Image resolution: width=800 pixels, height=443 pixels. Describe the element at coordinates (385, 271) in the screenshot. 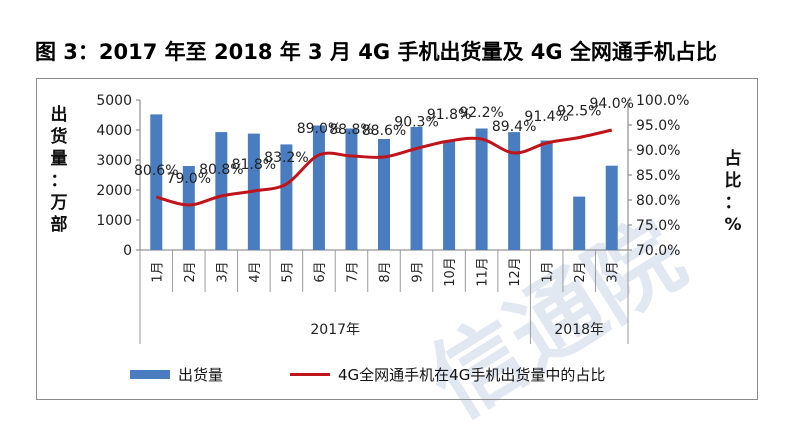

I see `x-axis-tick-label: 8月` at that location.